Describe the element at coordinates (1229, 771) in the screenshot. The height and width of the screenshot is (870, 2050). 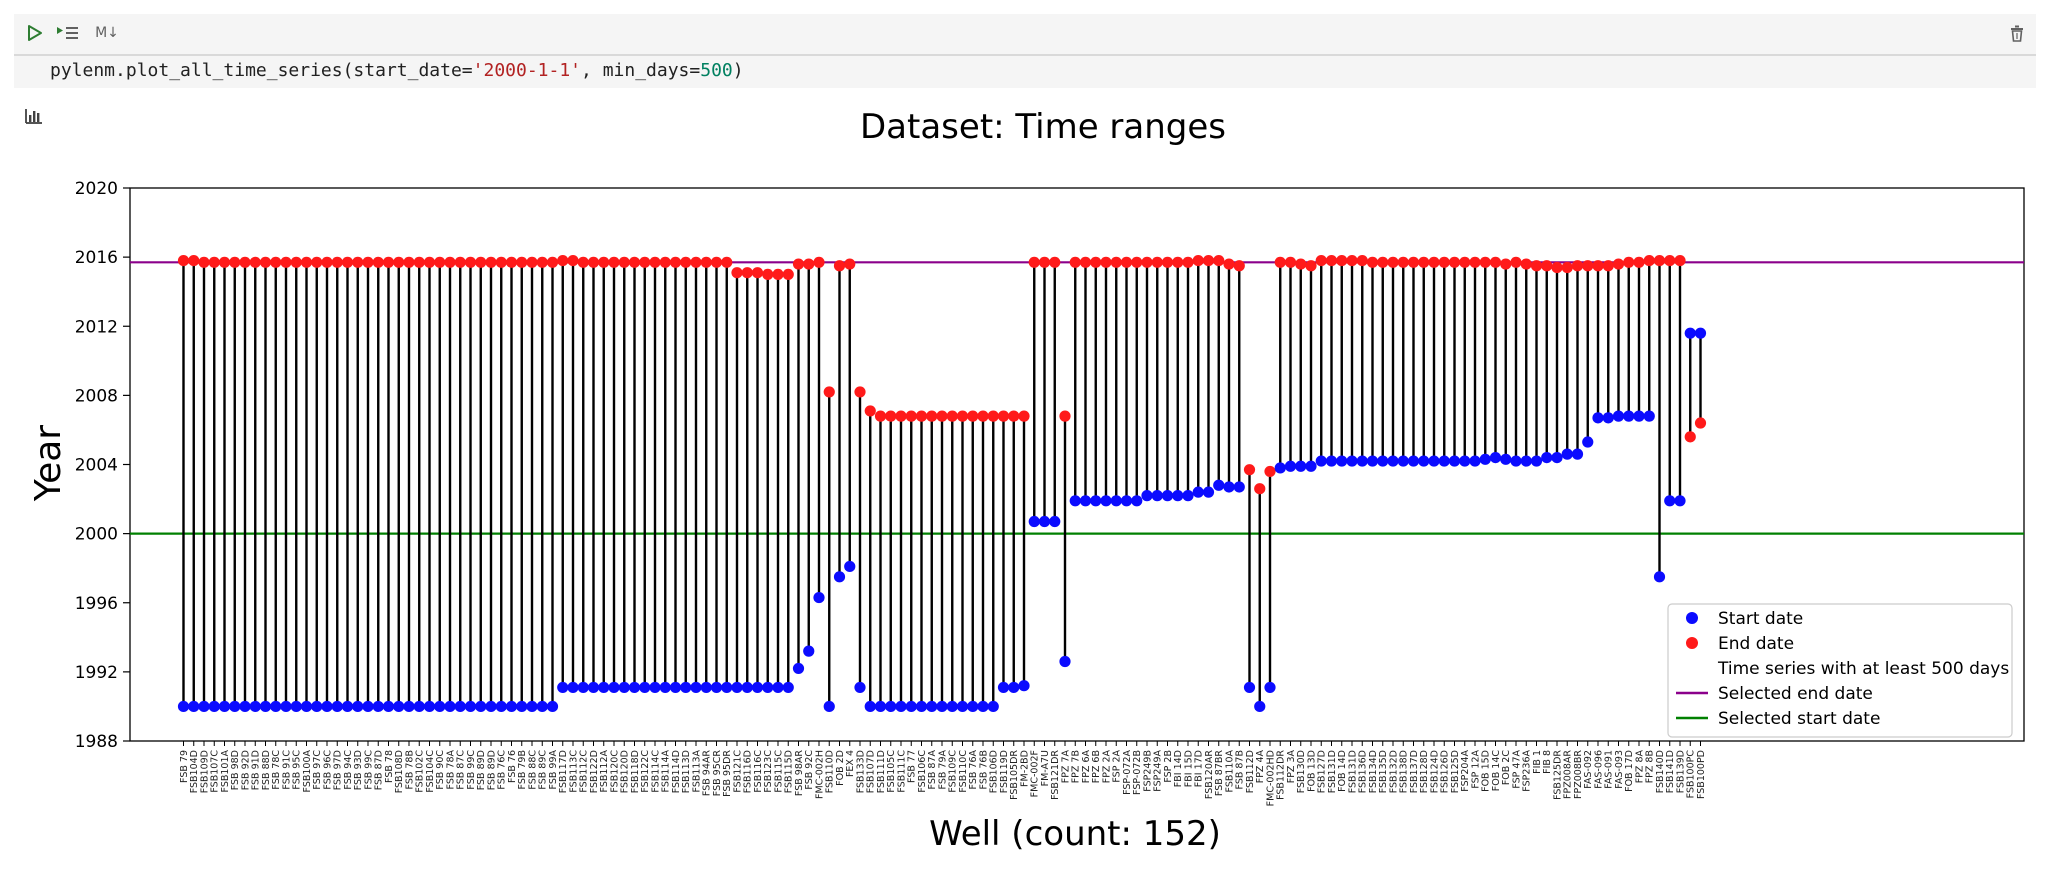
I see `x-tick-label: FSB110A` at that location.